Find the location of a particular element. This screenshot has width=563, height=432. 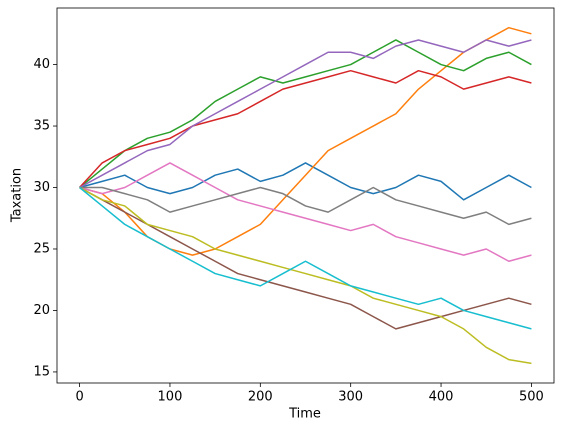

y-axis-label: Taxation is located at coordinates (17, 195).